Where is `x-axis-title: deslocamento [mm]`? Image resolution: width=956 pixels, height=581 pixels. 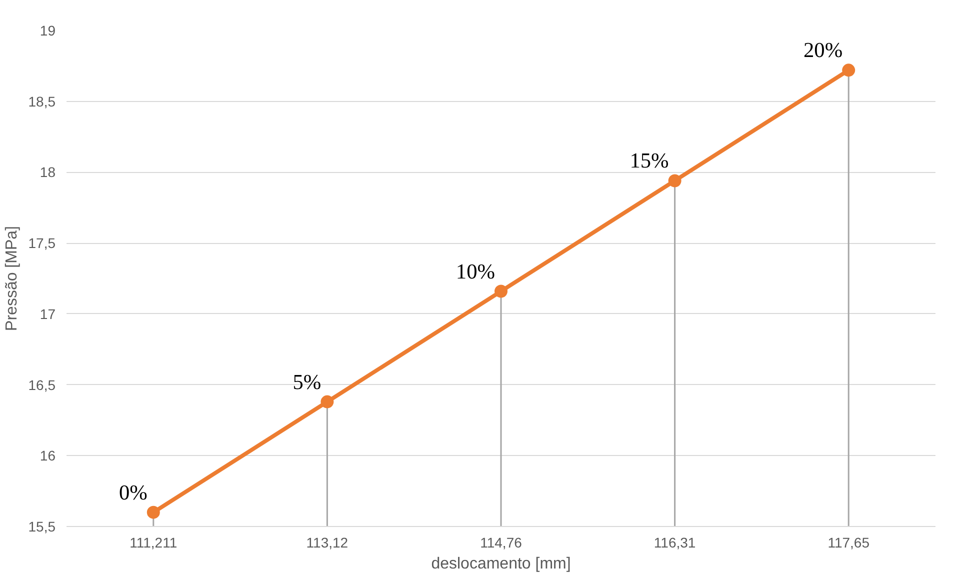
x-axis-title: deslocamento [mm] is located at coordinates (501, 564).